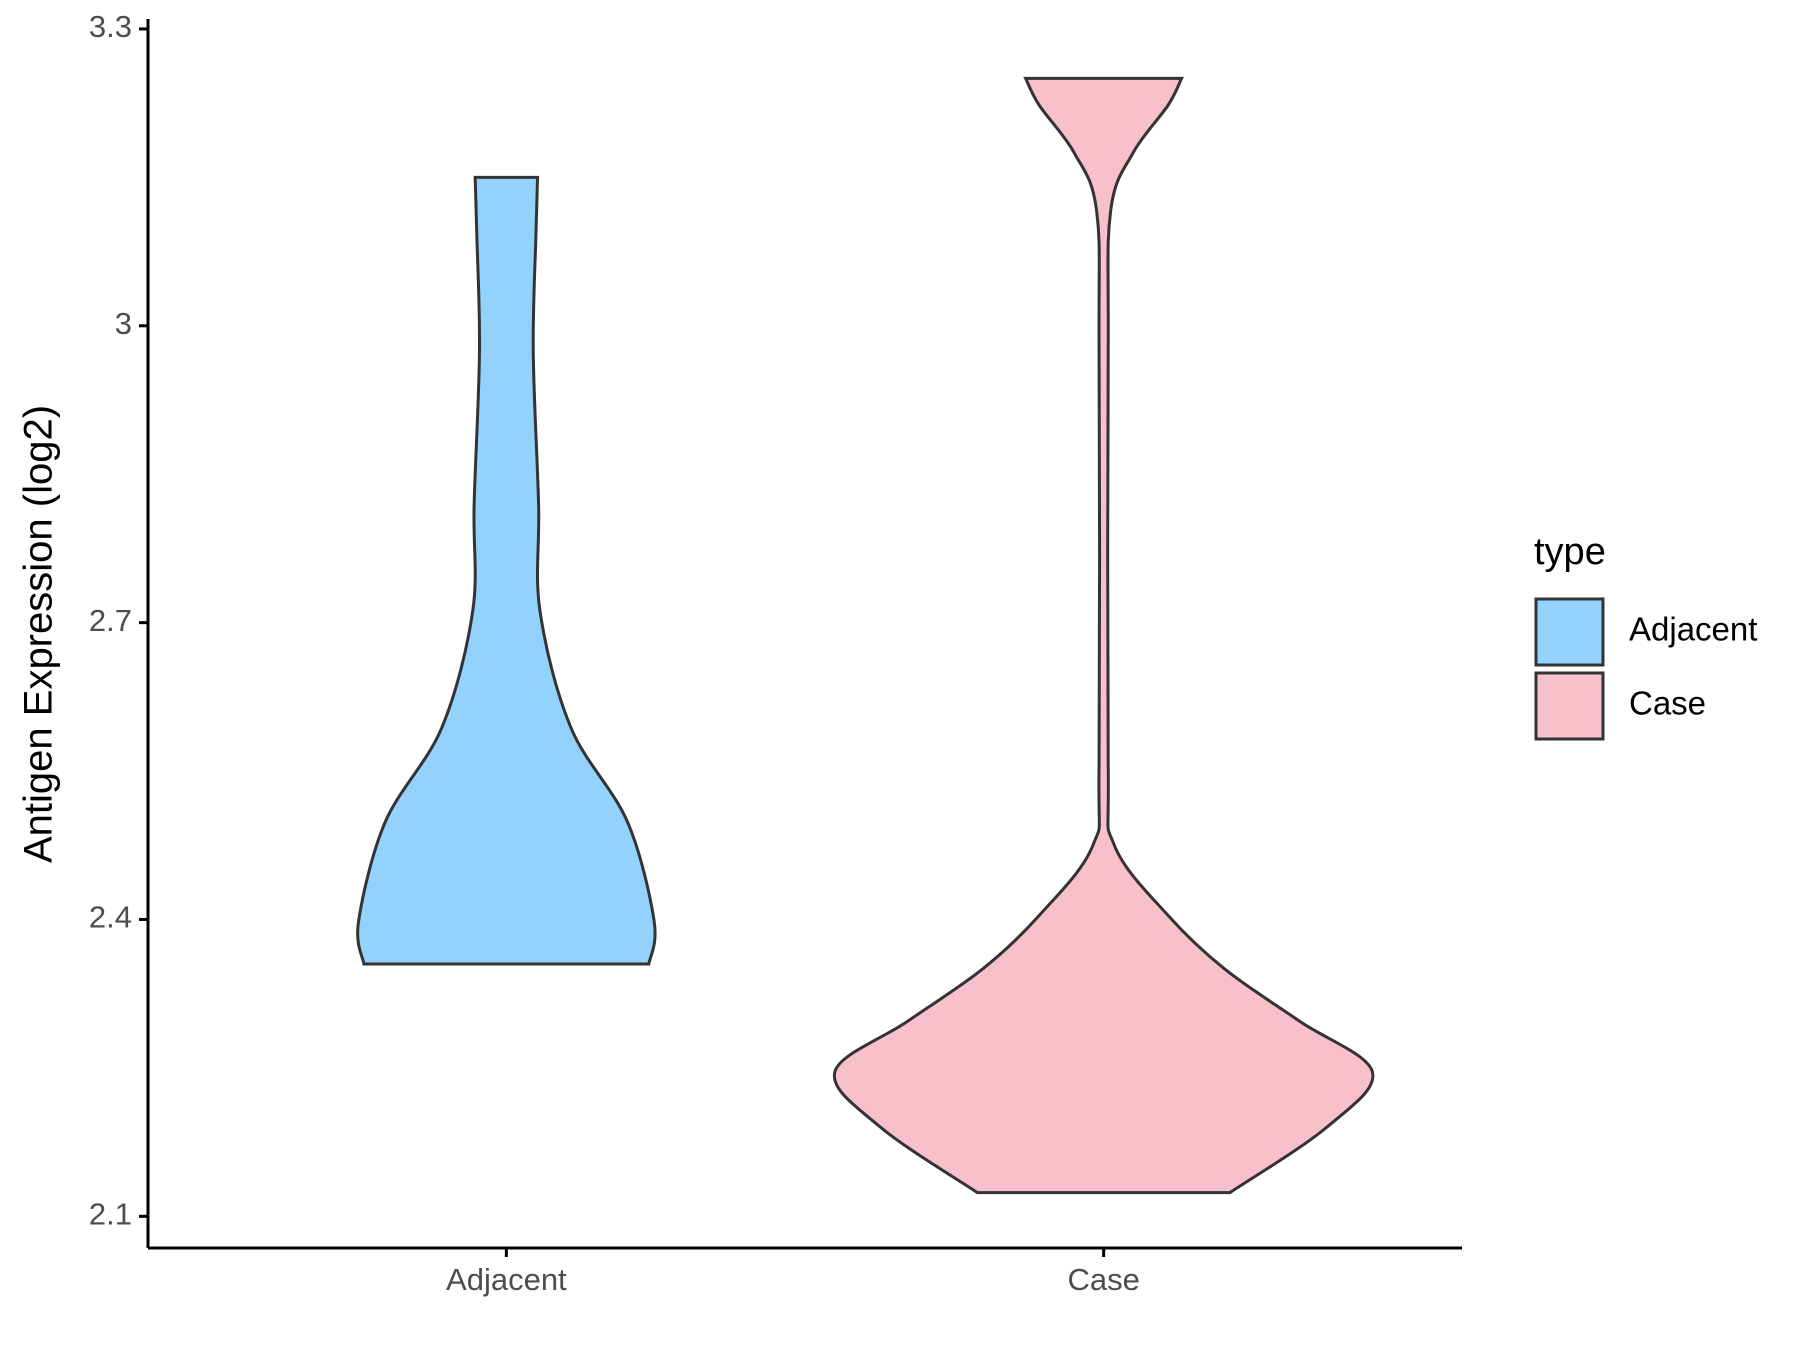  What do you see at coordinates (506, 570) in the screenshot?
I see `violin` at bounding box center [506, 570].